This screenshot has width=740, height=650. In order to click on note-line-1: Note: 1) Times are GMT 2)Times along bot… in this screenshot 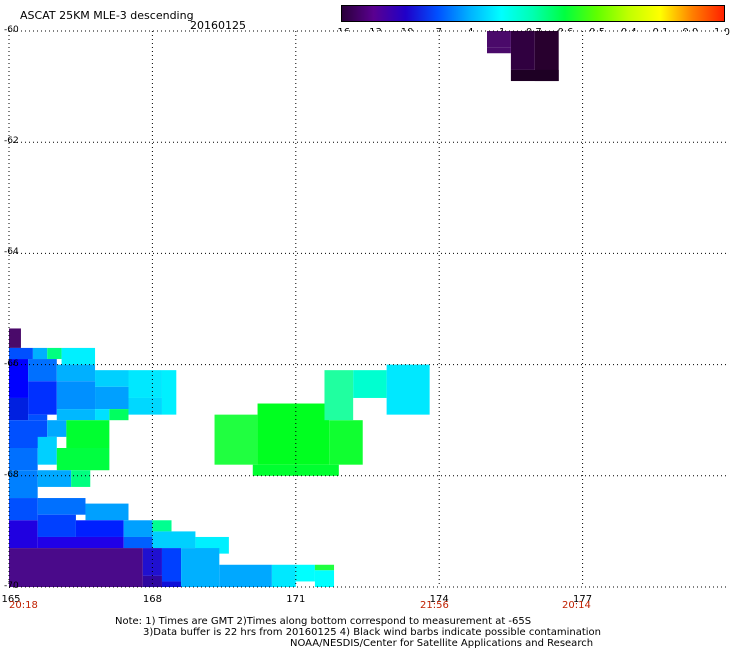, I will do `click(323, 621)`.